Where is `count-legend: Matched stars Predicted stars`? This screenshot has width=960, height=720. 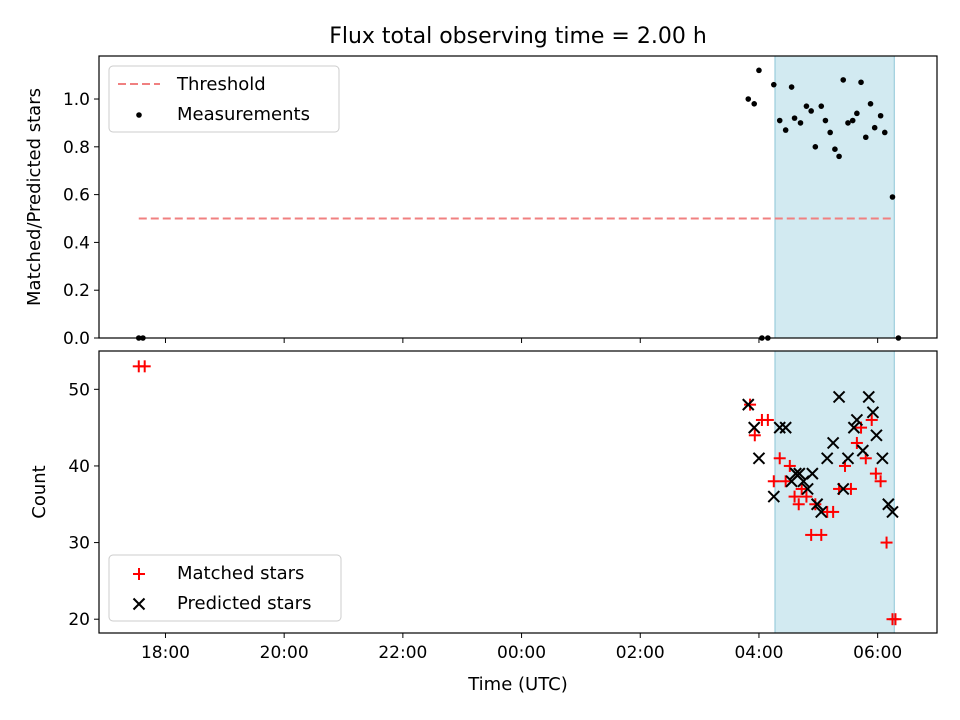 count-legend: Matched stars Predicted stars is located at coordinates (225, 588).